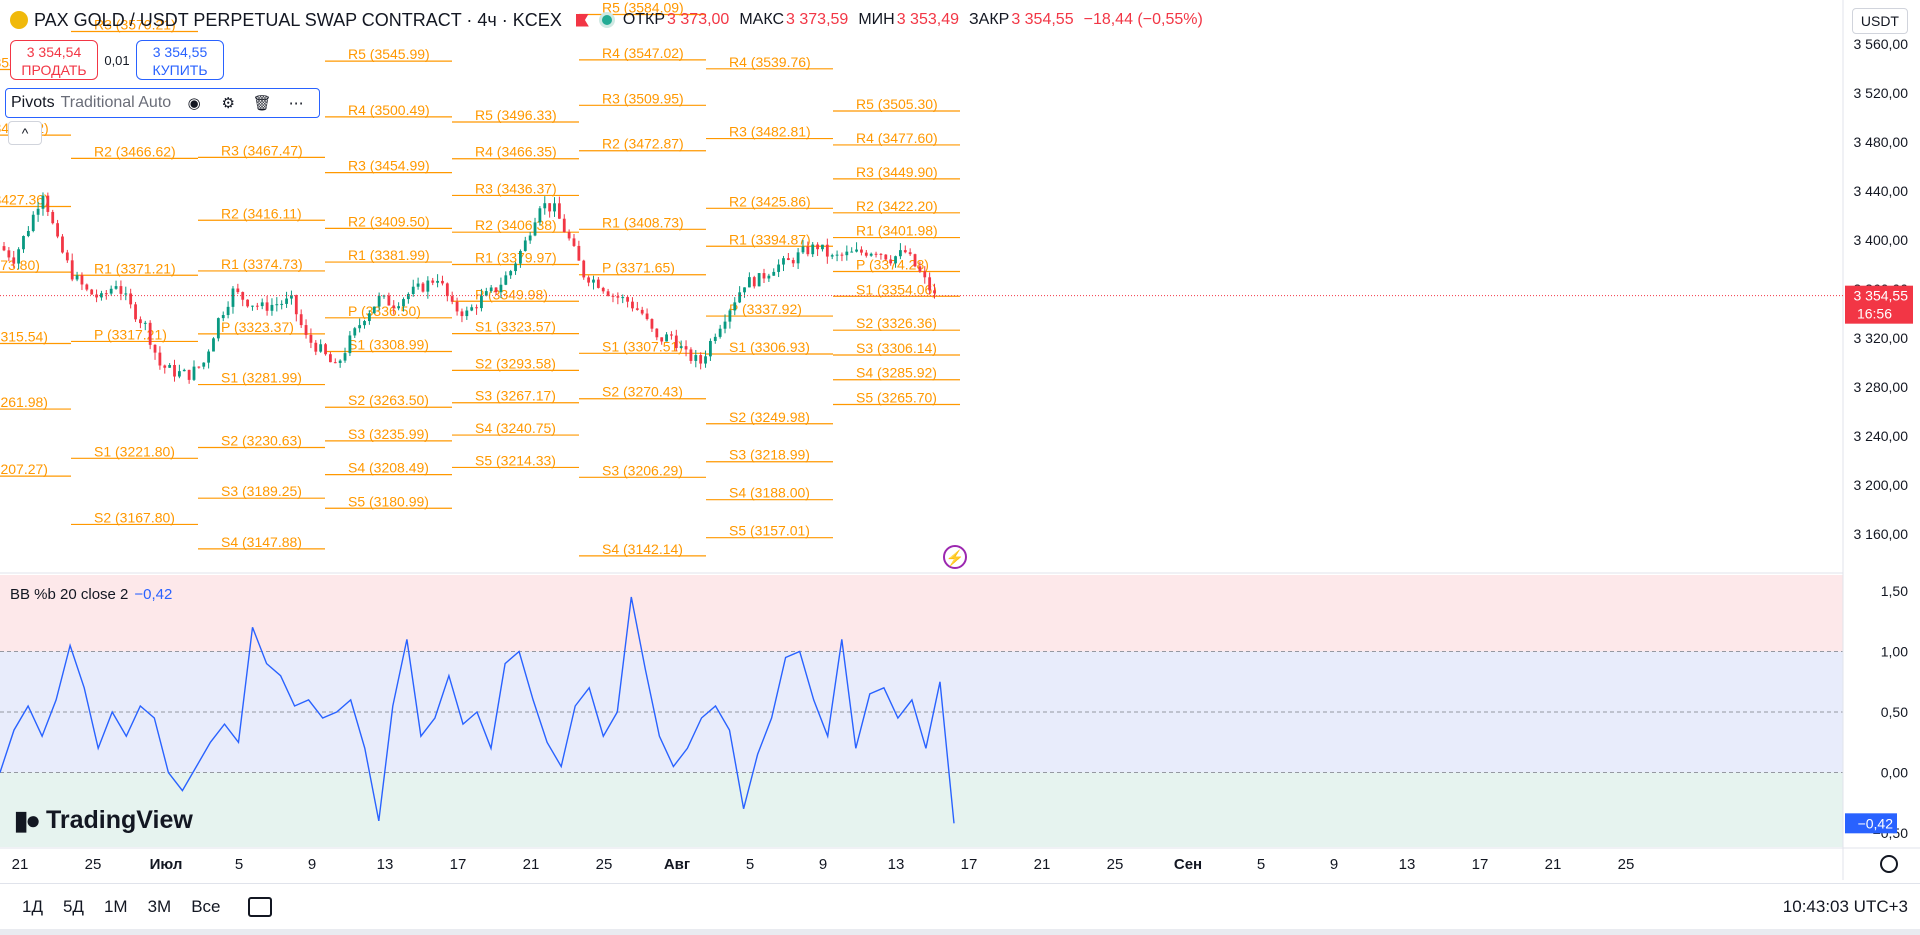 Image resolution: width=1920 pixels, height=935 pixels. Describe the element at coordinates (296, 103) in the screenshot. I see `more-icon: ⋯` at that location.